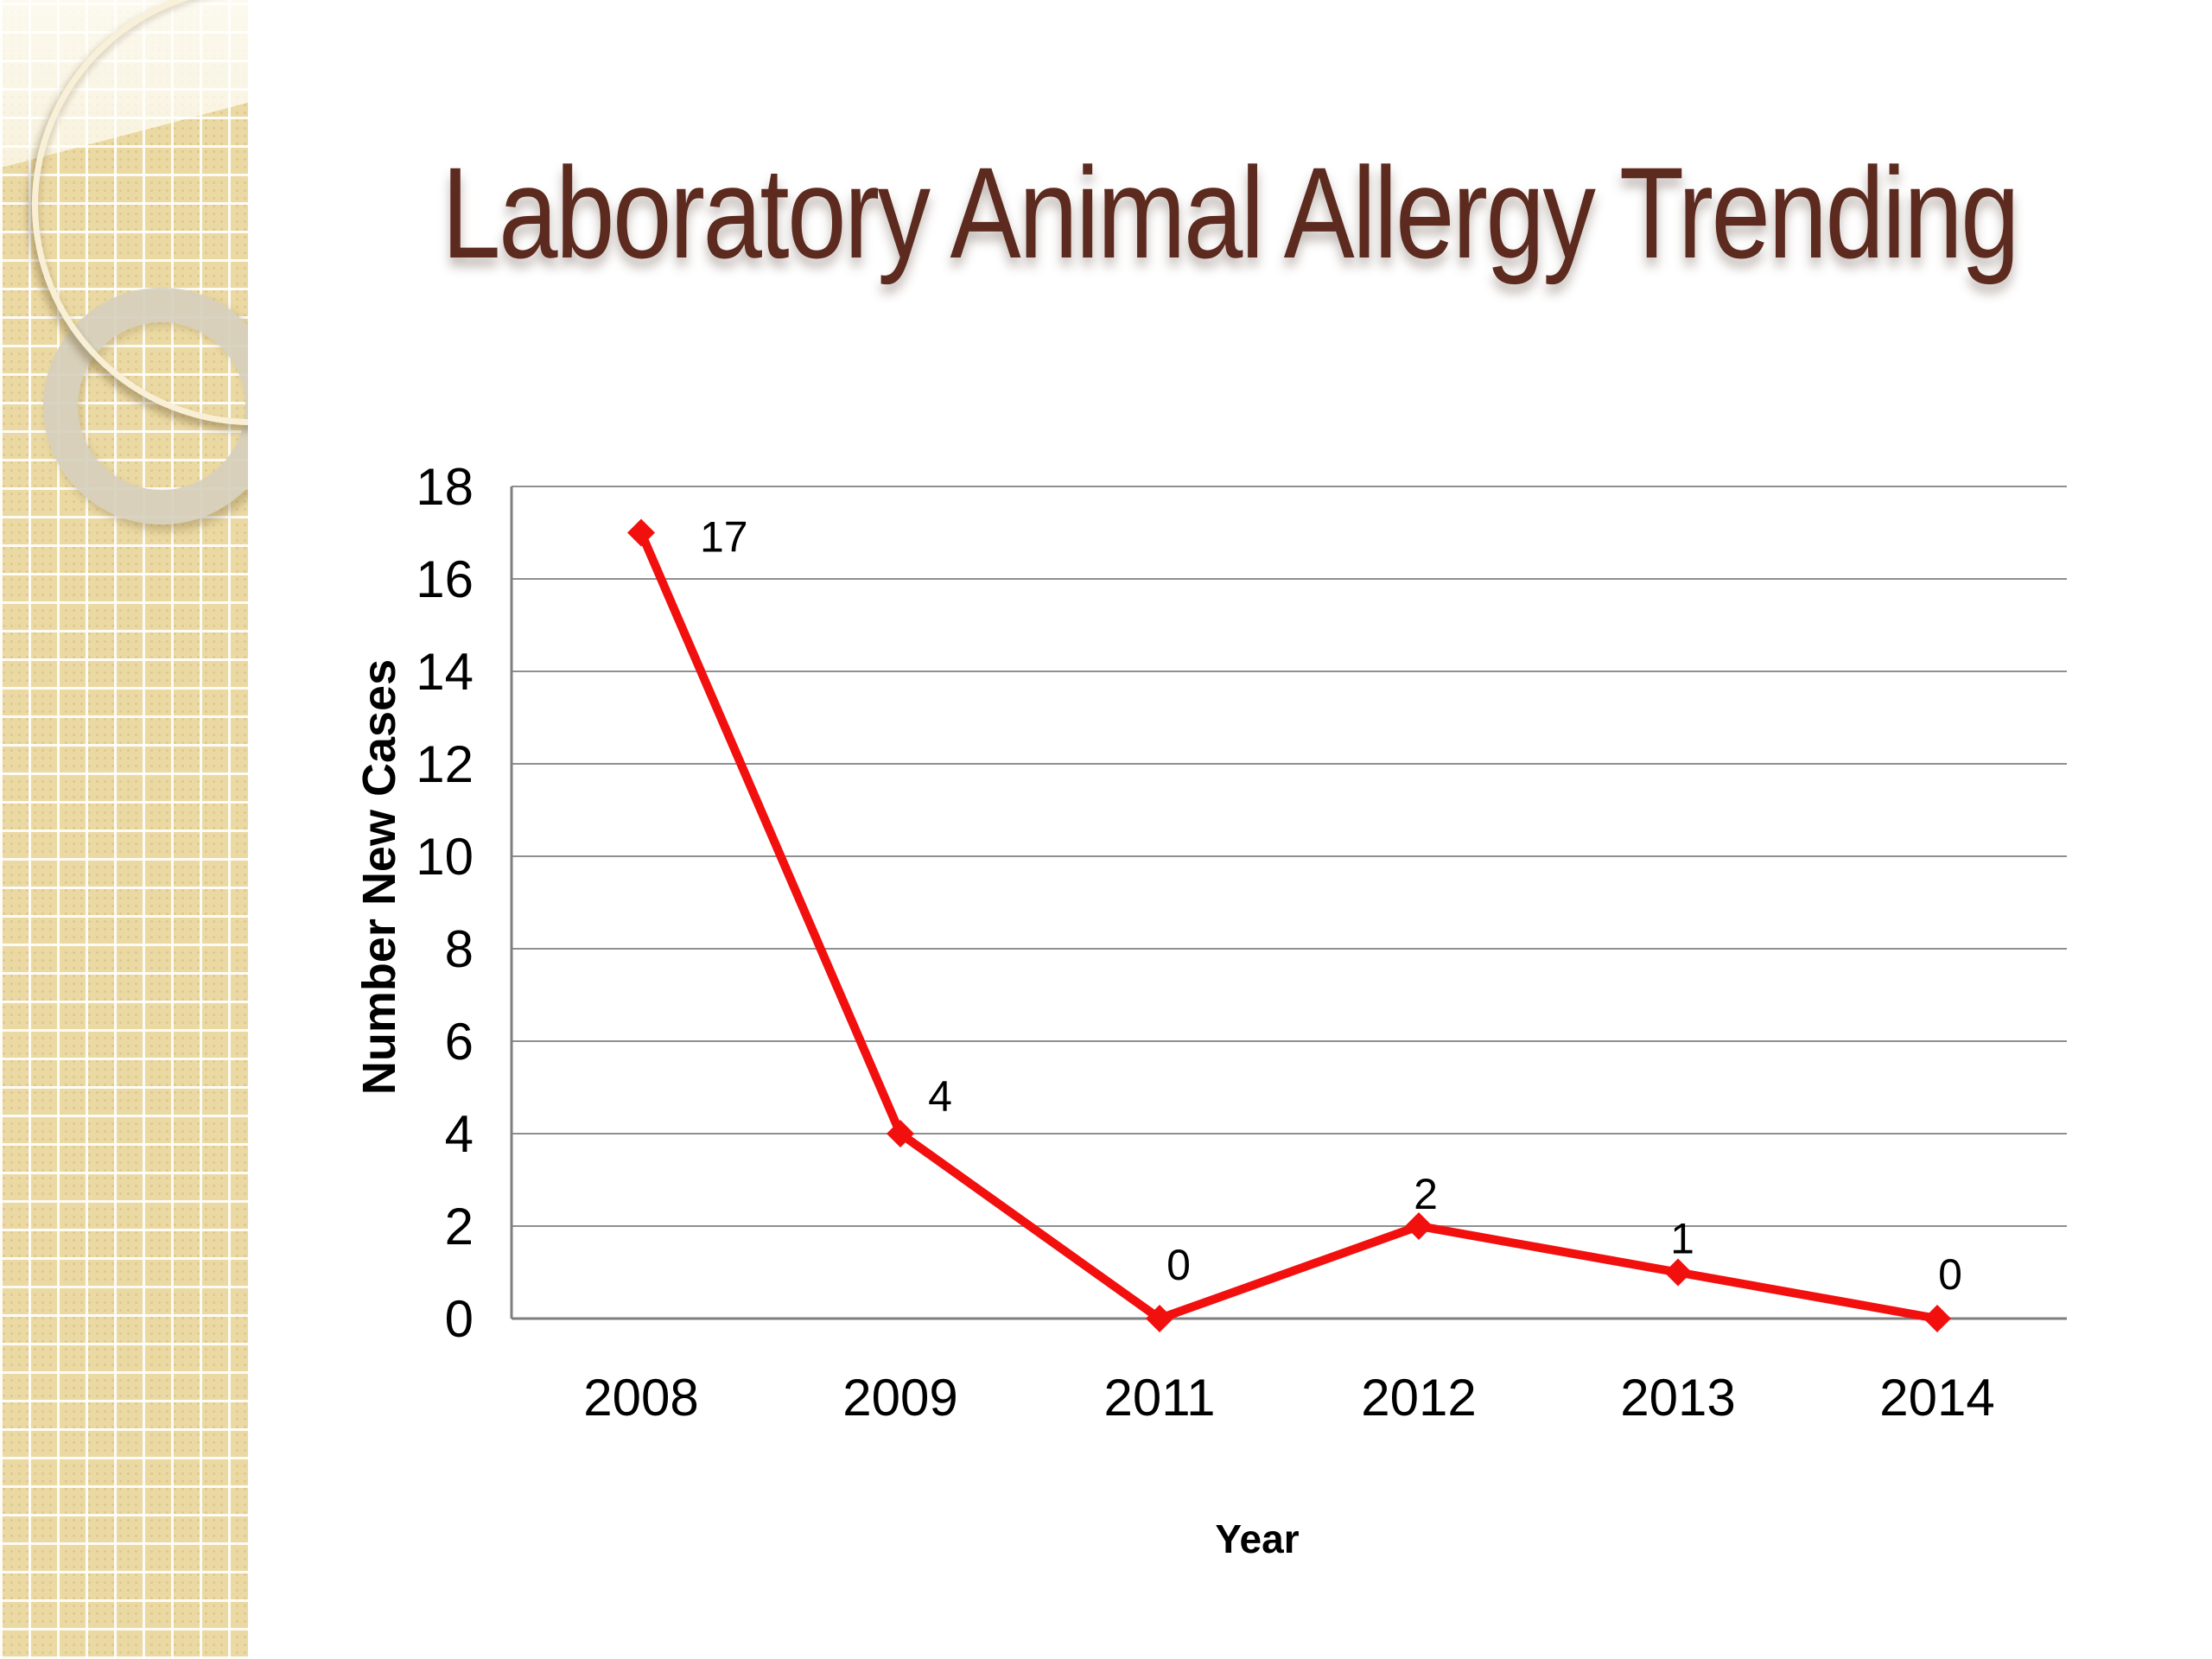 This screenshot has height=1659, width=2212. I want to click on sidebar-decoration, so click(124, 829).